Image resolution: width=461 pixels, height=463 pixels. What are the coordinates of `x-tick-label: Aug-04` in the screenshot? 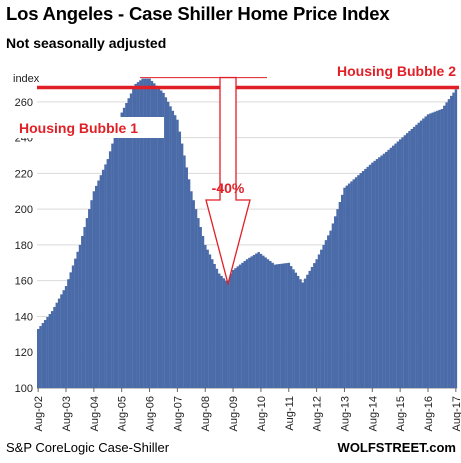 It's located at (95, 413).